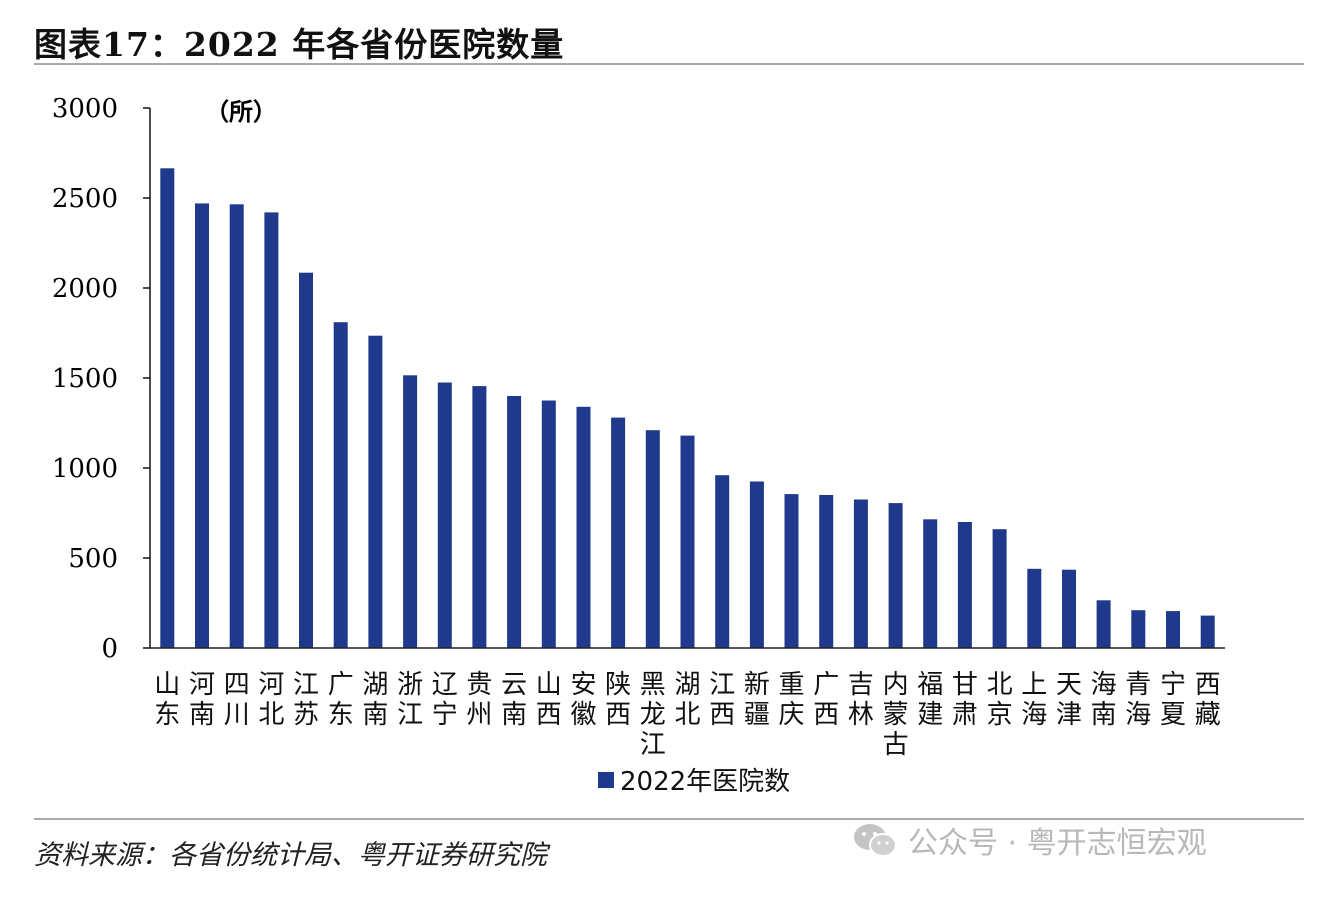  I want to click on x-tick-label: 北京, so click(1000, 700).